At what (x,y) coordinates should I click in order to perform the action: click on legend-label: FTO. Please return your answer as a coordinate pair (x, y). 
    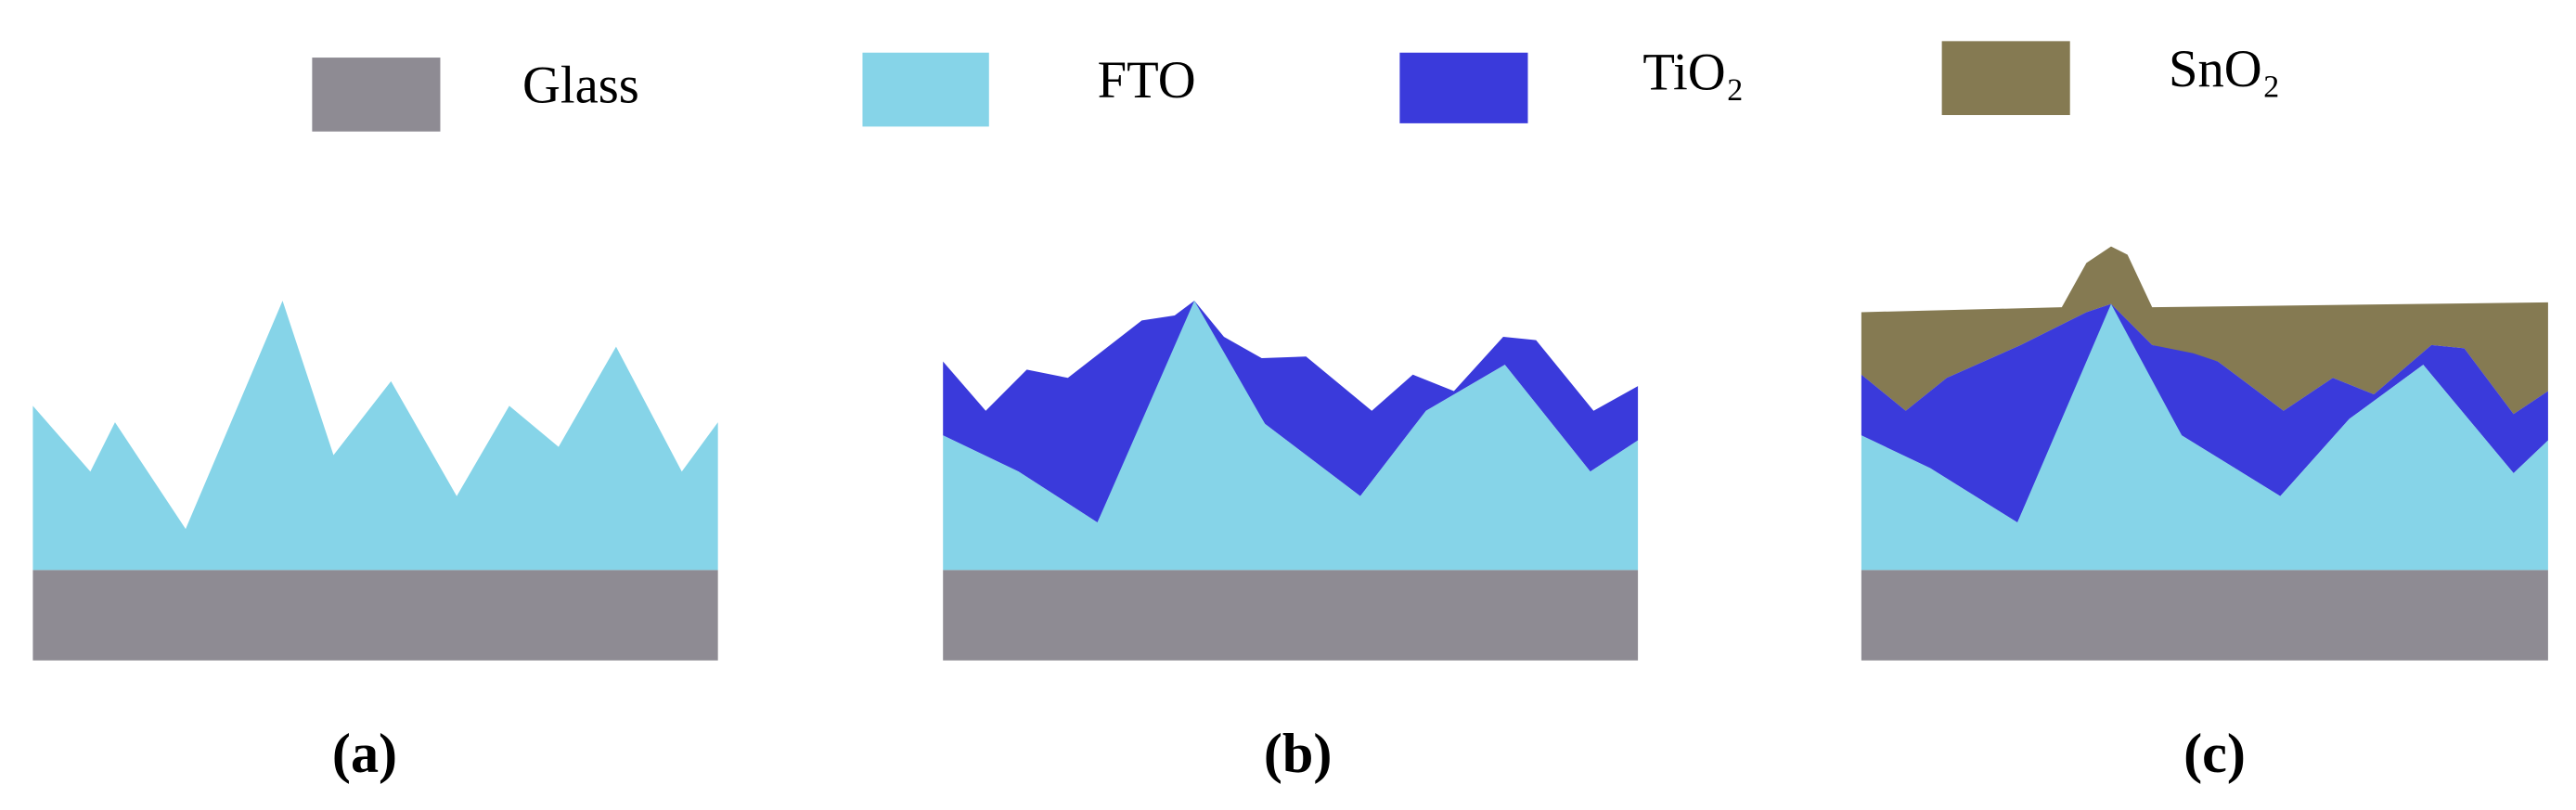
    Looking at the image, I should click on (1147, 80).